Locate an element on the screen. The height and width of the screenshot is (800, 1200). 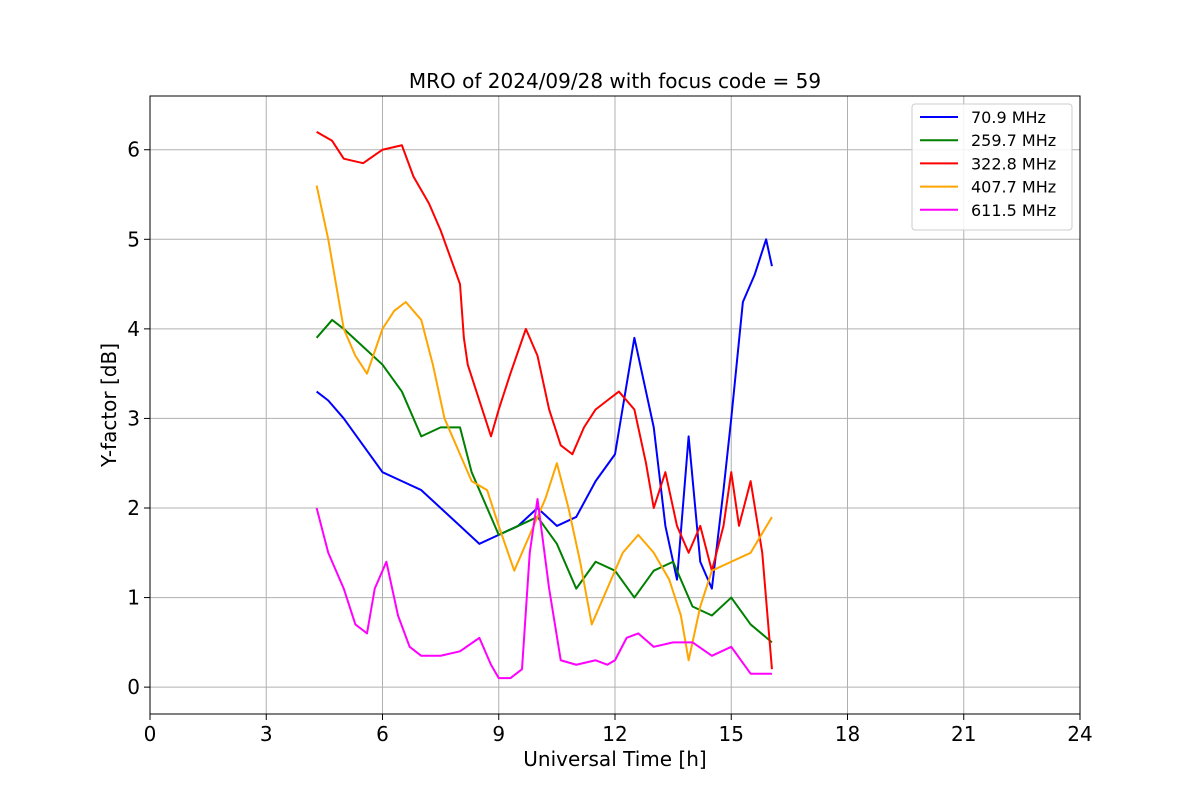
y-tick-label: 0 is located at coordinates (133, 687).